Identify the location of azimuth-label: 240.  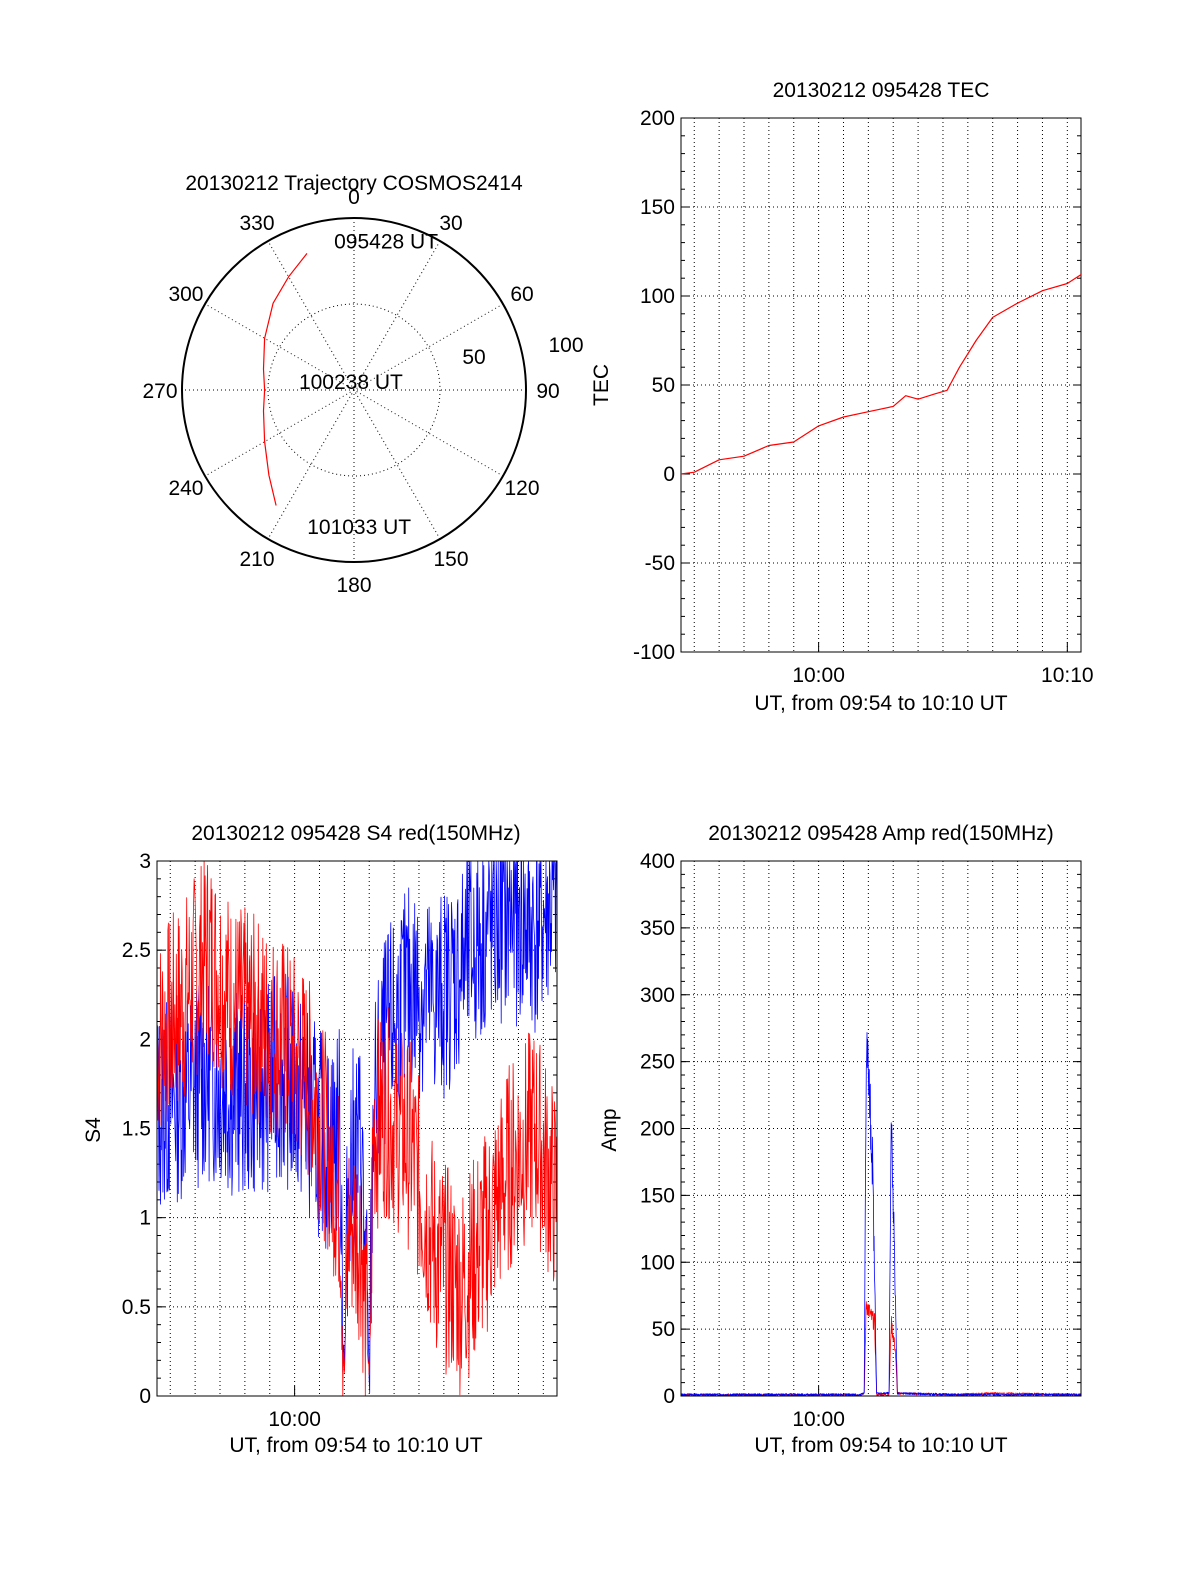
(185, 488).